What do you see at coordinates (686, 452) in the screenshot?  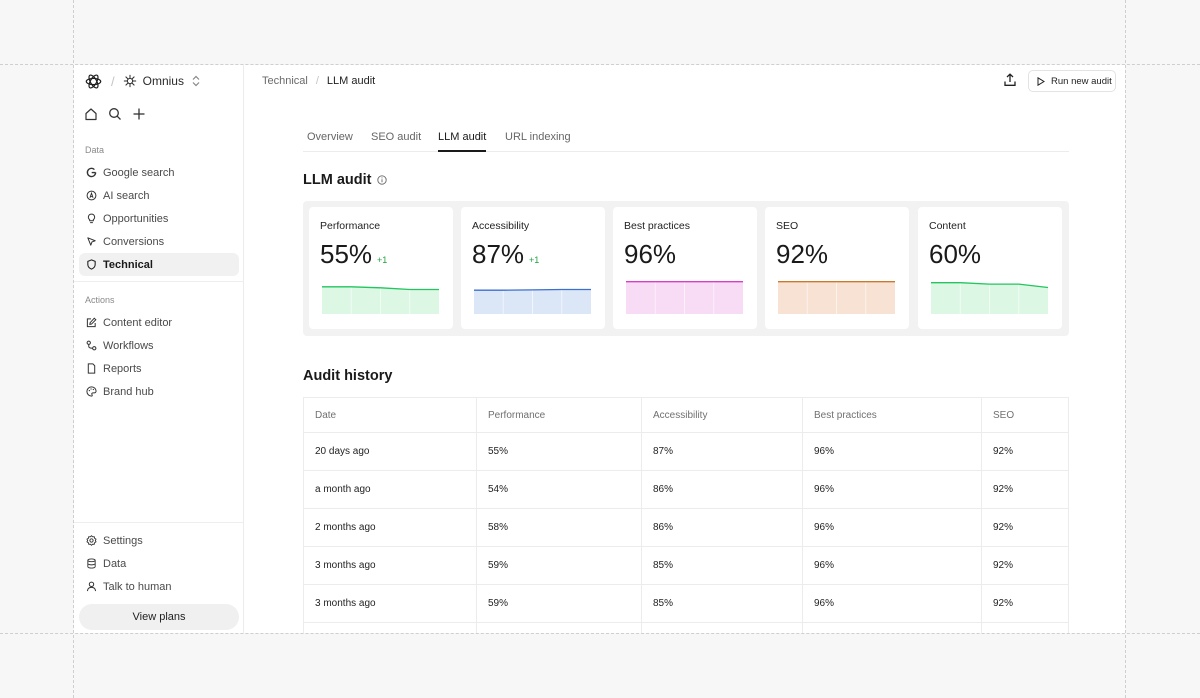 I see `table-row: 20 days ago 55% 87% 96% 92%` at bounding box center [686, 452].